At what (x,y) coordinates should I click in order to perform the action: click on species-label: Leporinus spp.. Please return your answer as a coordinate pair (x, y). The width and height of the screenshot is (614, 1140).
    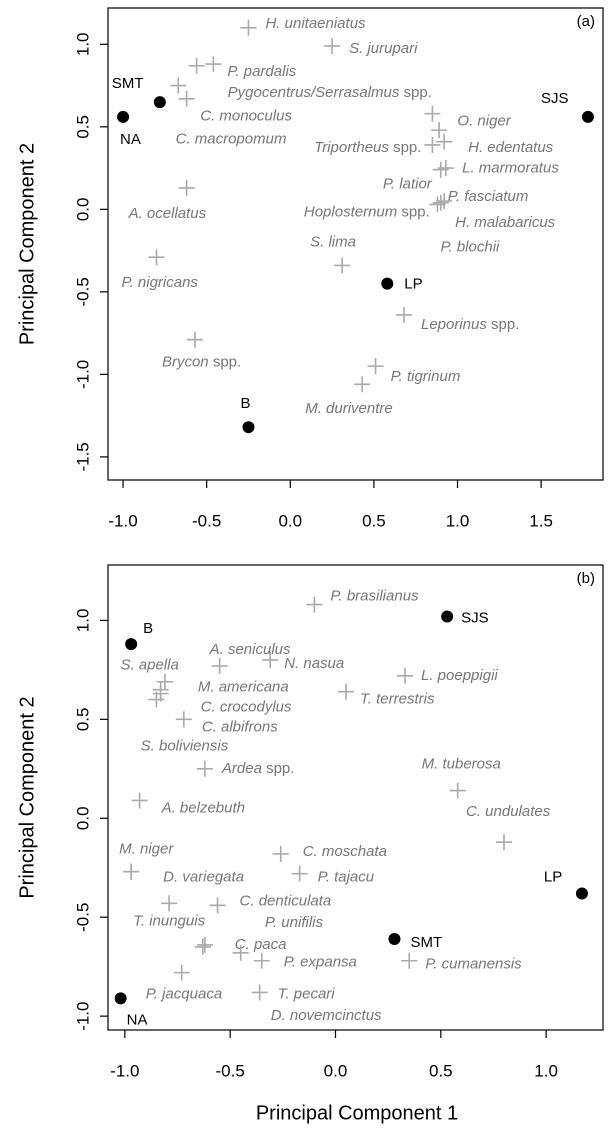
    Looking at the image, I should click on (470, 324).